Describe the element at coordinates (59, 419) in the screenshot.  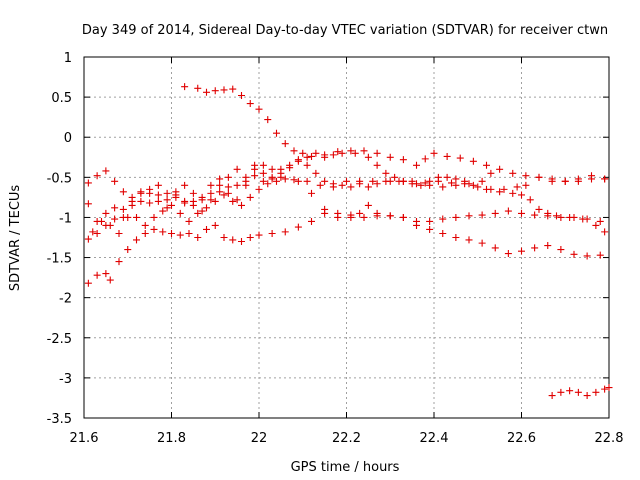
I see `y-tick-label: -3.5` at that location.